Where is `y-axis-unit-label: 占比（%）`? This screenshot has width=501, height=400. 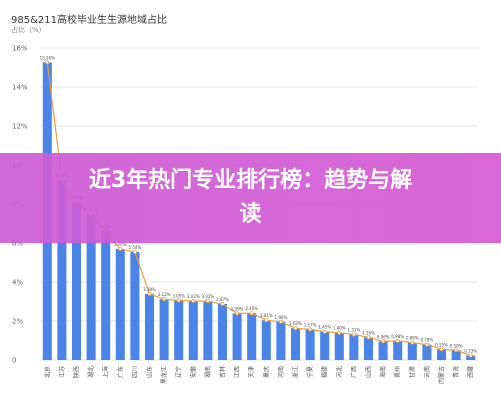 y-axis-unit-label: 占比（%） is located at coordinates (28, 30).